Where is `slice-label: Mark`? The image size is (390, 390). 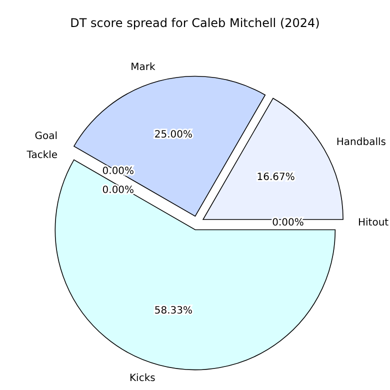 slice-label: Mark is located at coordinates (143, 67).